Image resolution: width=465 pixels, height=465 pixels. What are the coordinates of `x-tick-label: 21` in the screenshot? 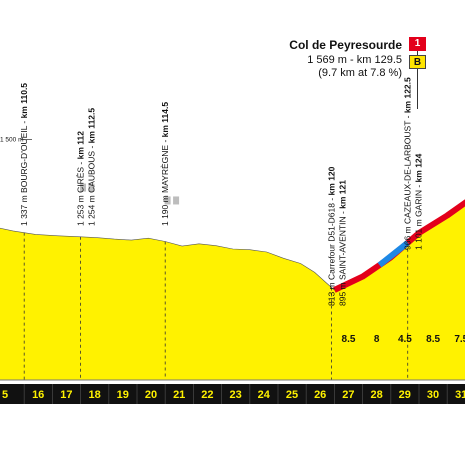 It's located at (179, 395).